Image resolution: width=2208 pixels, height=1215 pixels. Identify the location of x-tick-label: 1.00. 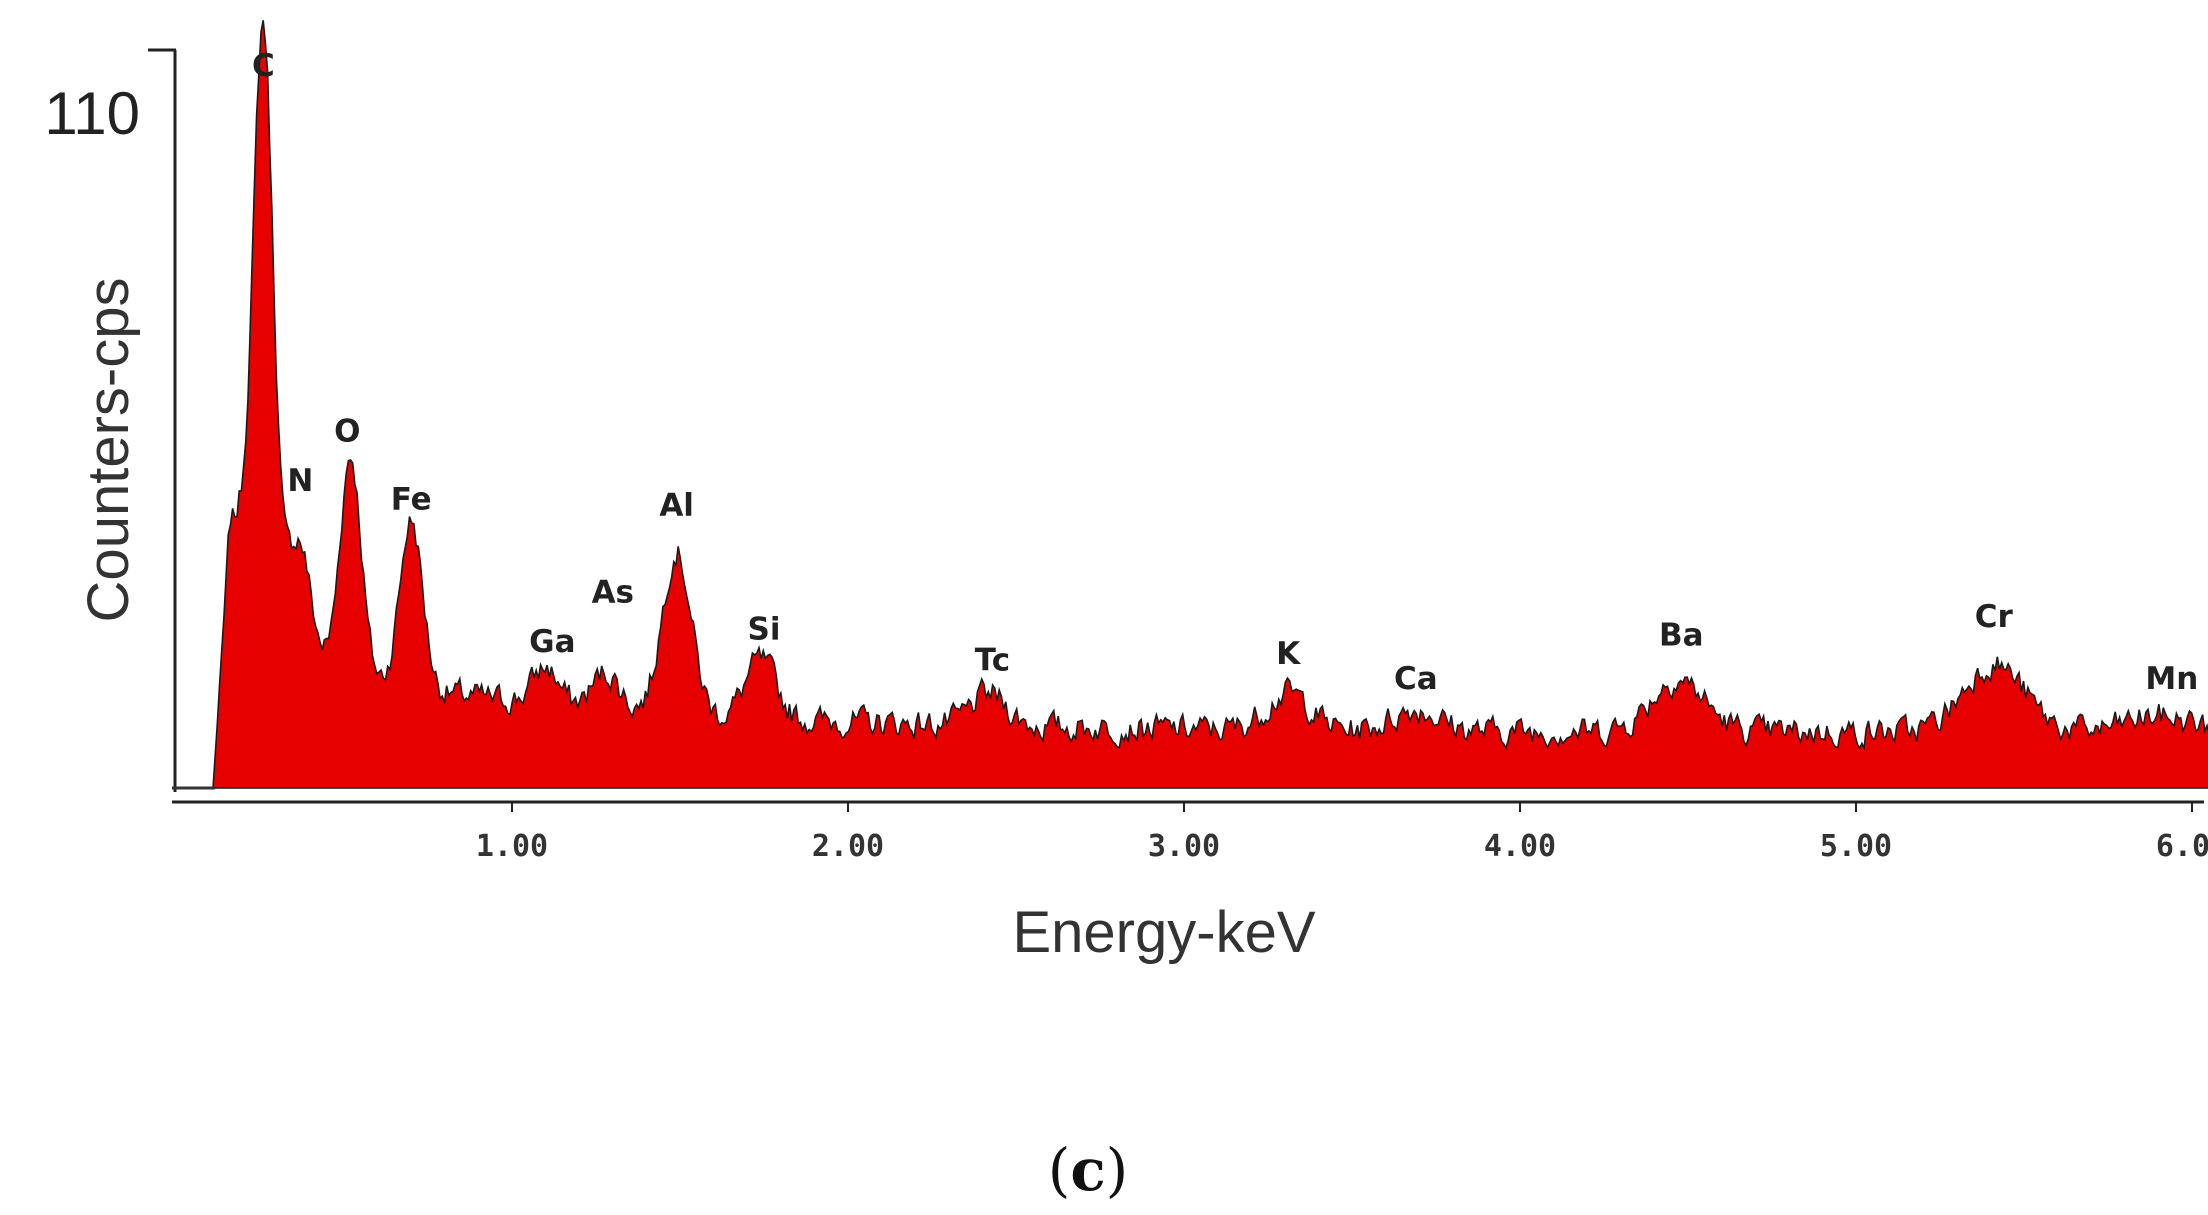
(512, 846).